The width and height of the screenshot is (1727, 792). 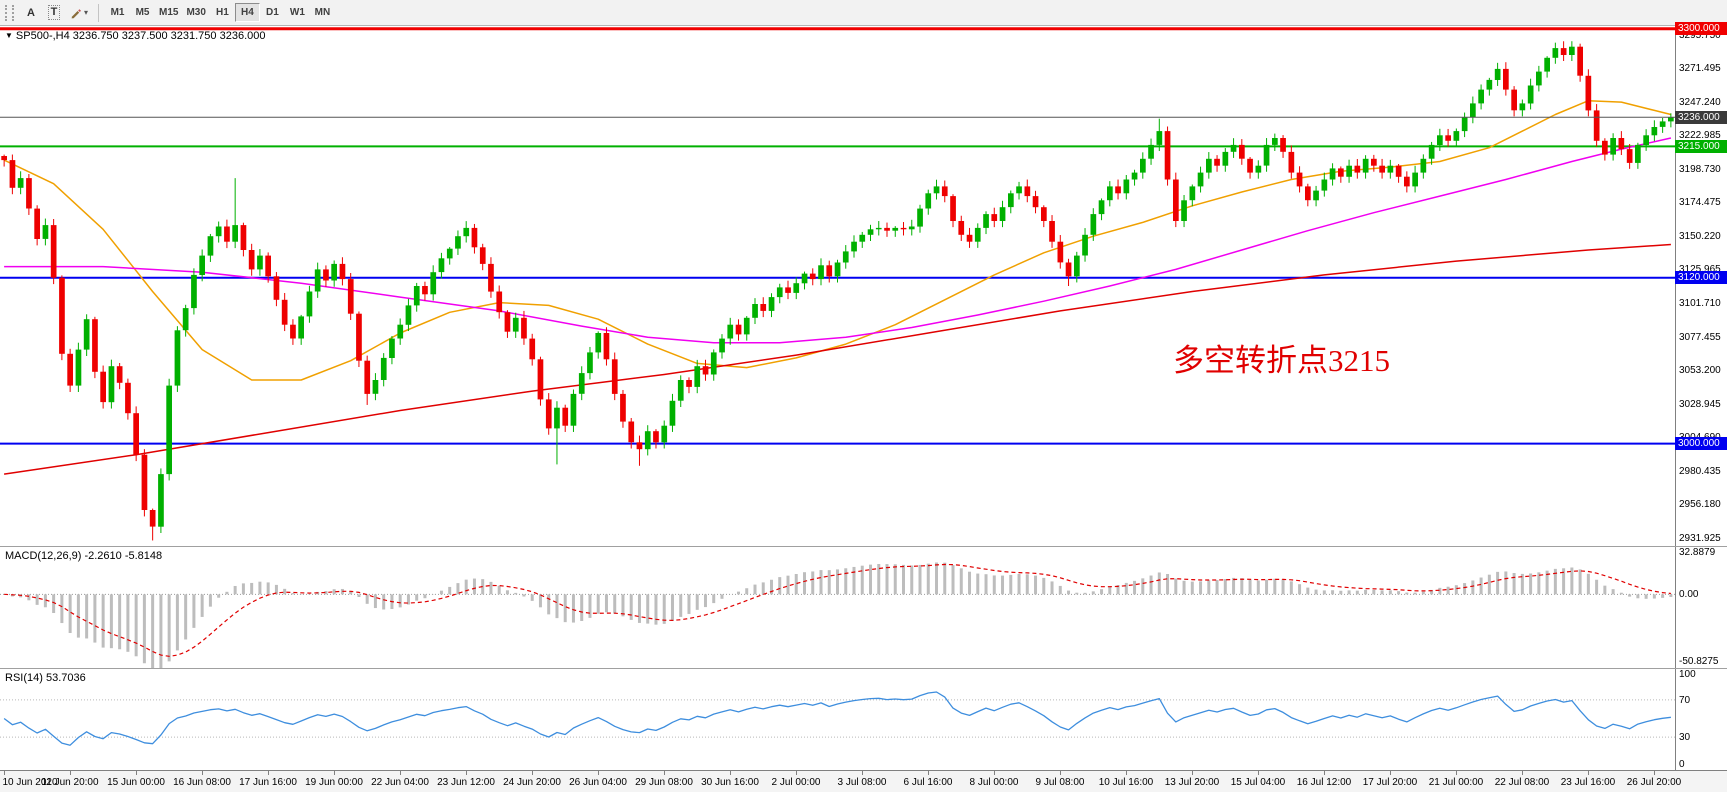 What do you see at coordinates (76, 13) in the screenshot?
I see `pencil-icon` at bounding box center [76, 13].